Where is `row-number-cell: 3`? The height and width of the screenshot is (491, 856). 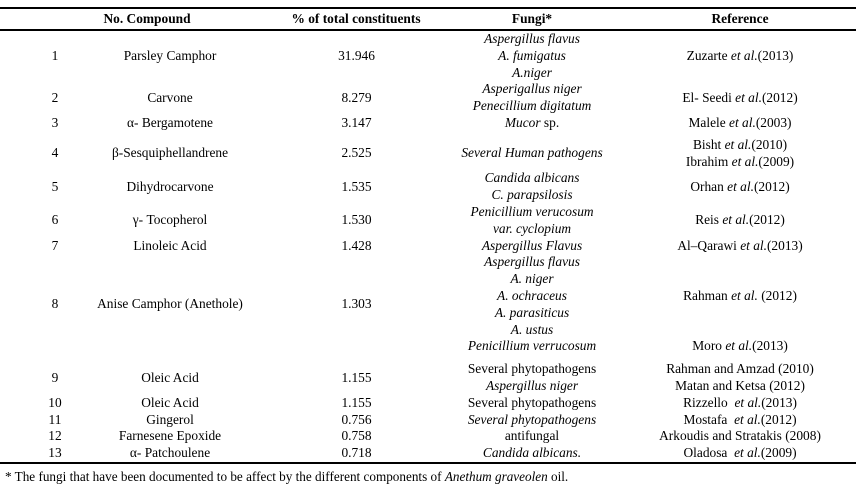
row-number-cell: 3 is located at coordinates (55, 122).